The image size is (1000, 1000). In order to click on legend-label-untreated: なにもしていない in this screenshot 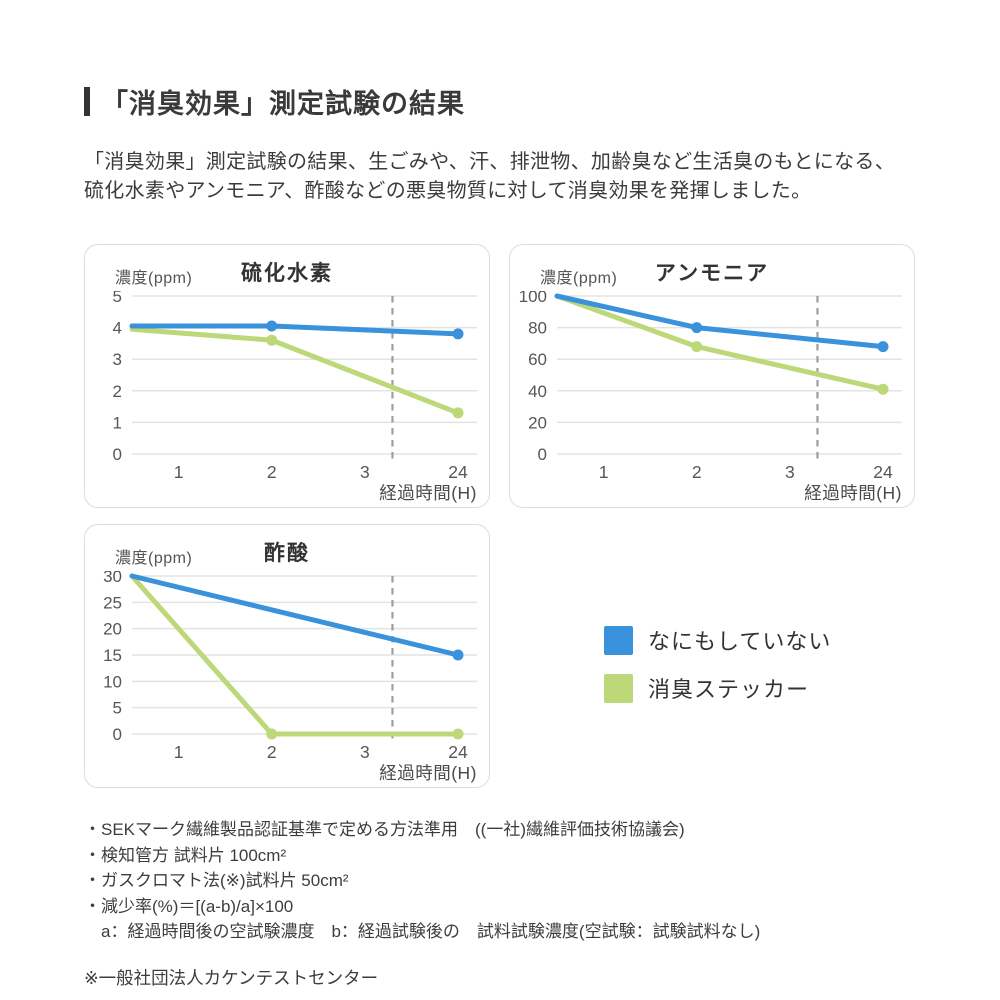, I will do `click(740, 641)`.